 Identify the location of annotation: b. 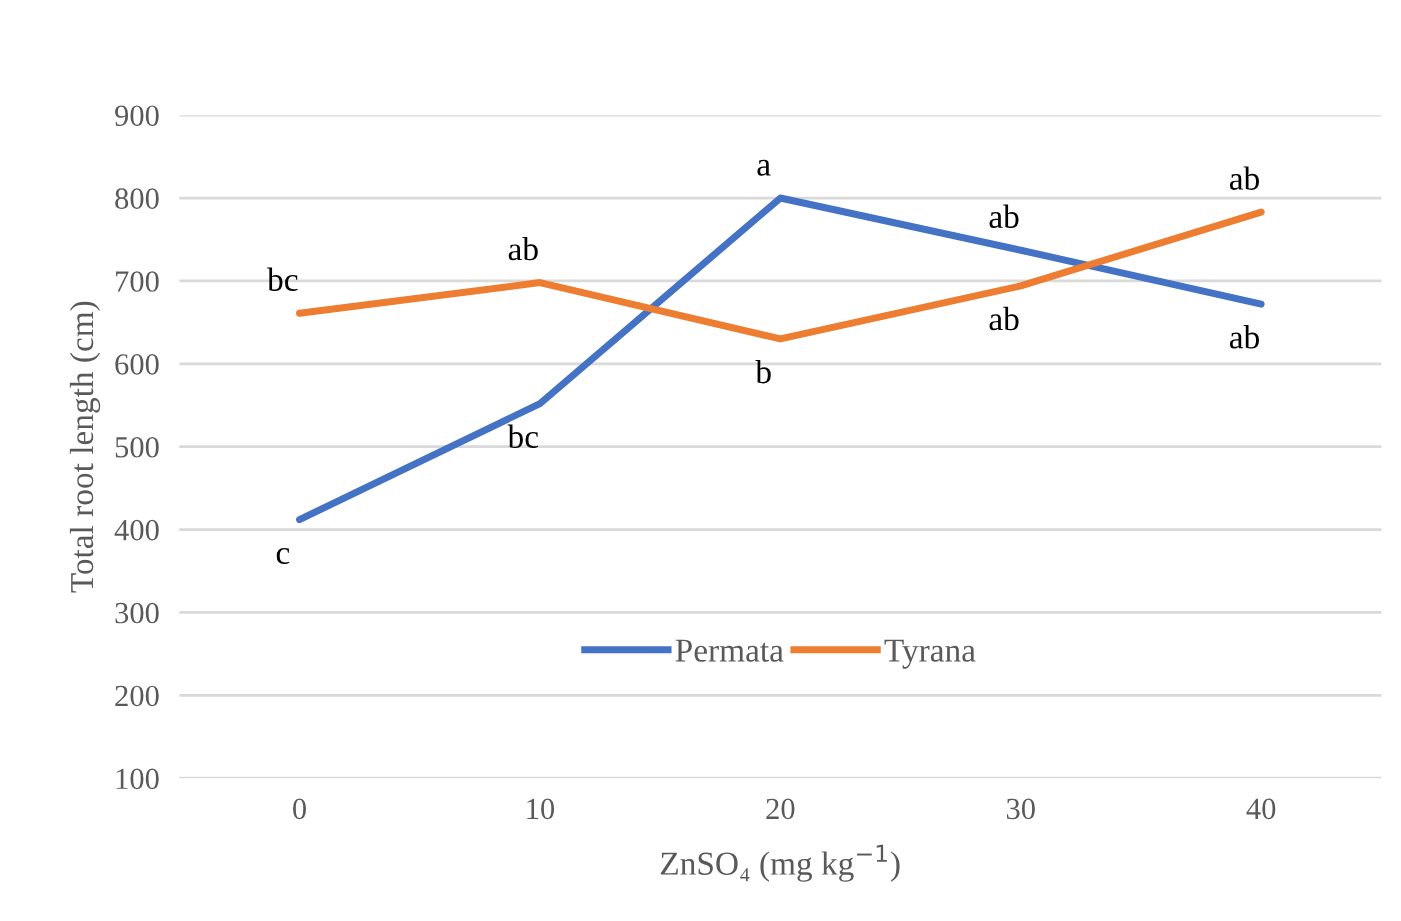
(763, 371).